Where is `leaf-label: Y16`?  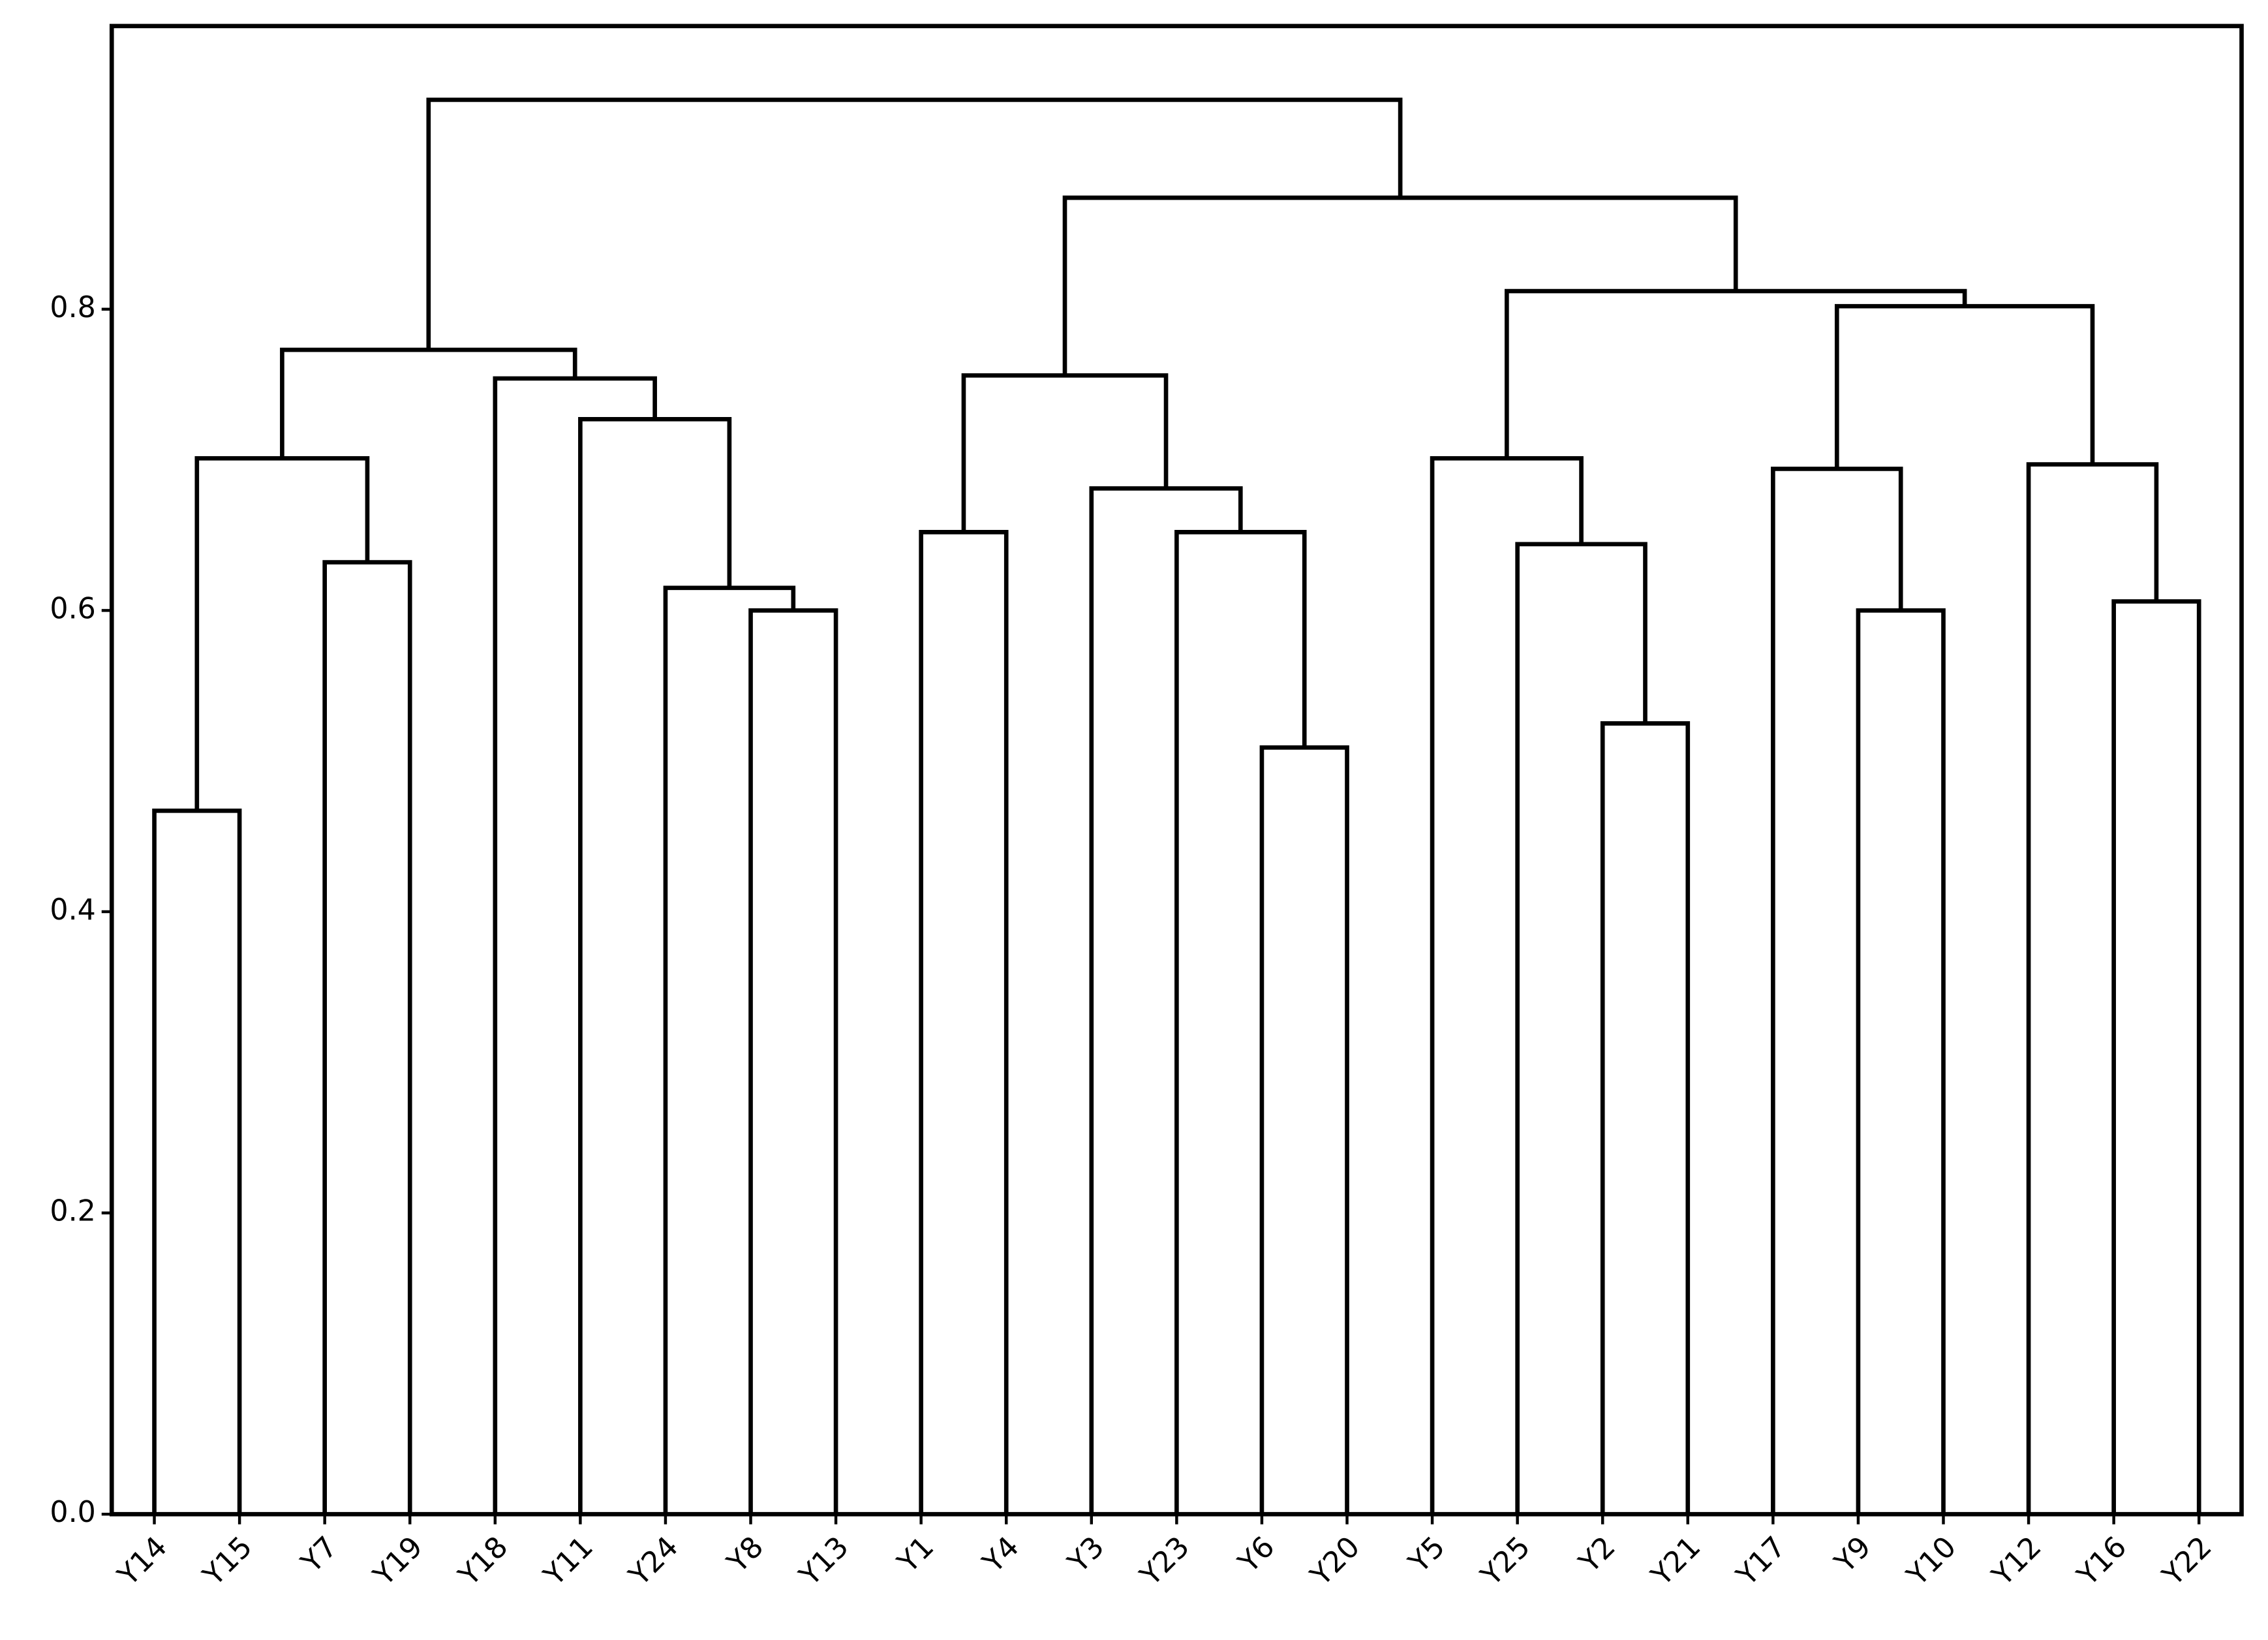
leaf-label: Y16 is located at coordinates (2102, 1561).